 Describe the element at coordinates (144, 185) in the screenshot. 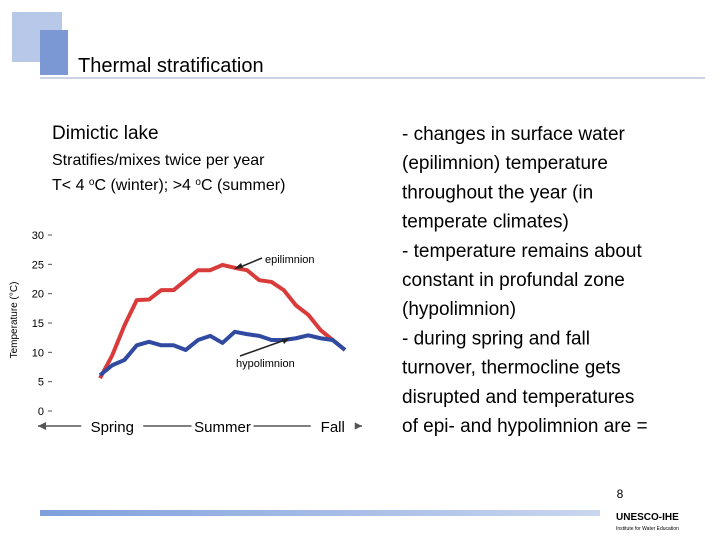

I see `text-part: C (winter); >4` at that location.